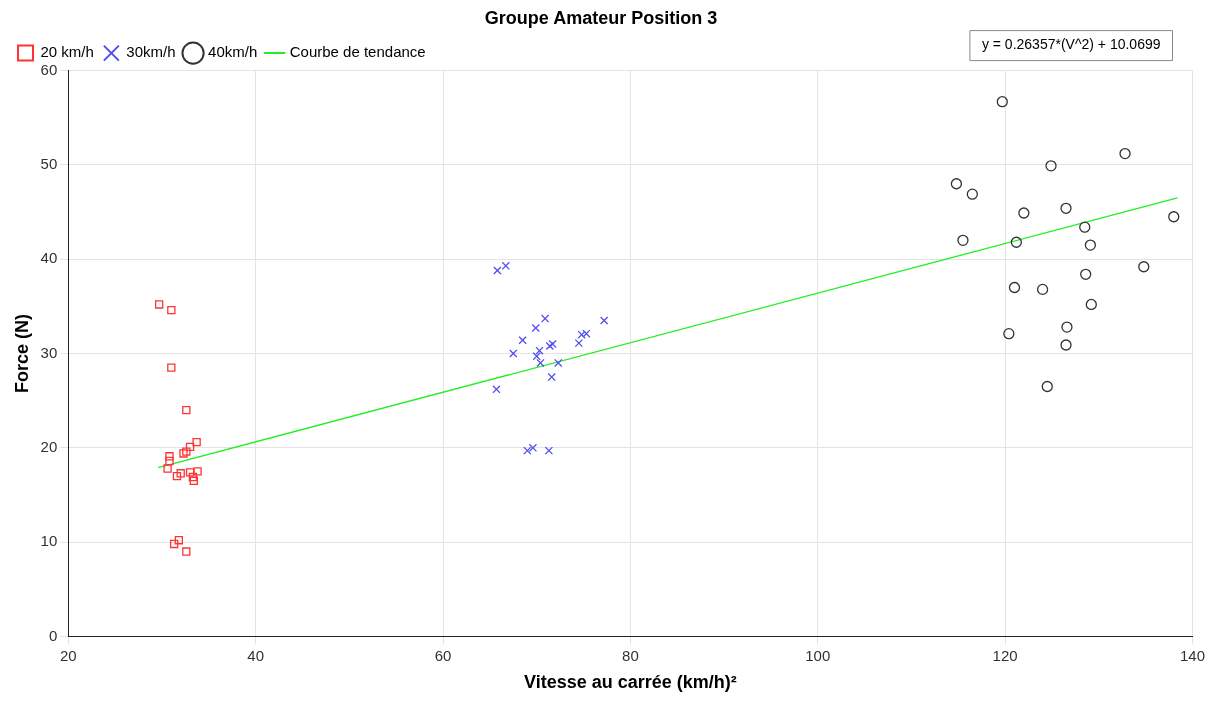 The image size is (1220, 710). I want to click on legend-label: 20 km/h, so click(67, 52).